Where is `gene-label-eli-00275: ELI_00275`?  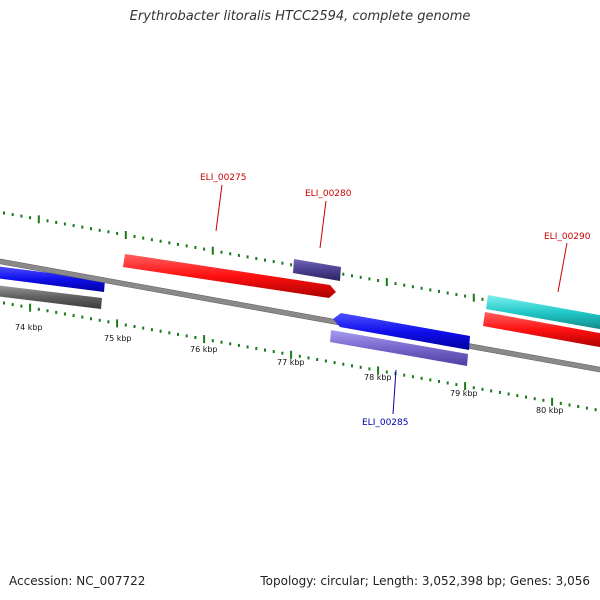 gene-label-eli-00275: ELI_00275 is located at coordinates (223, 178).